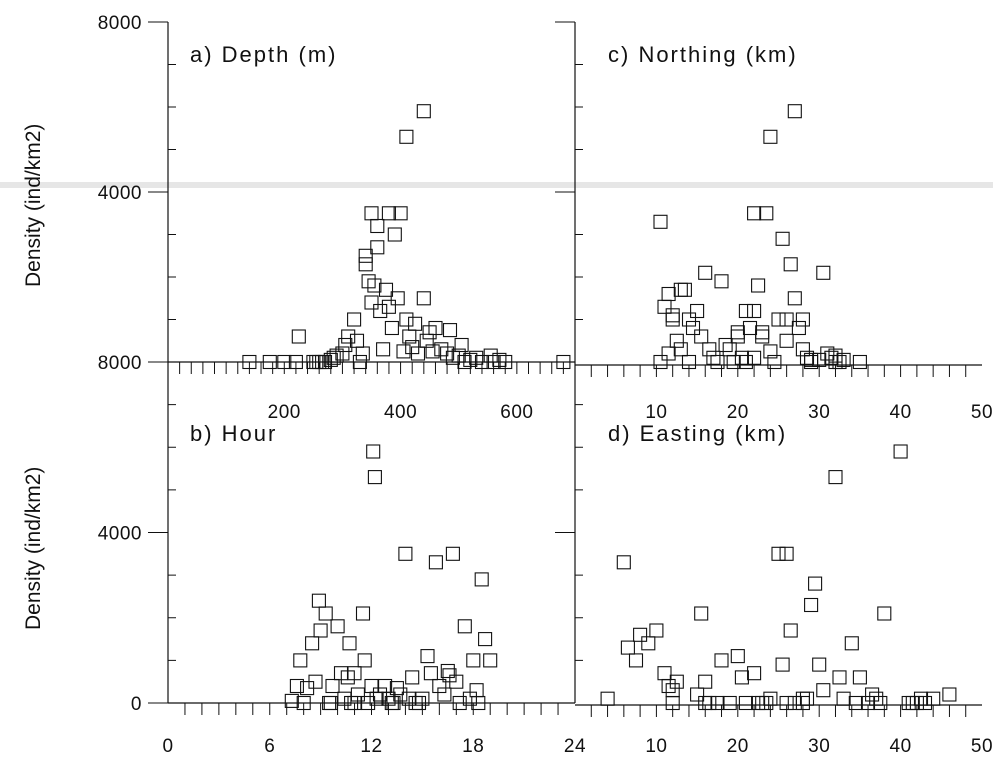 The image size is (993, 764). What do you see at coordinates (982, 746) in the screenshot?
I see `x-tick-label-d: 50` at bounding box center [982, 746].